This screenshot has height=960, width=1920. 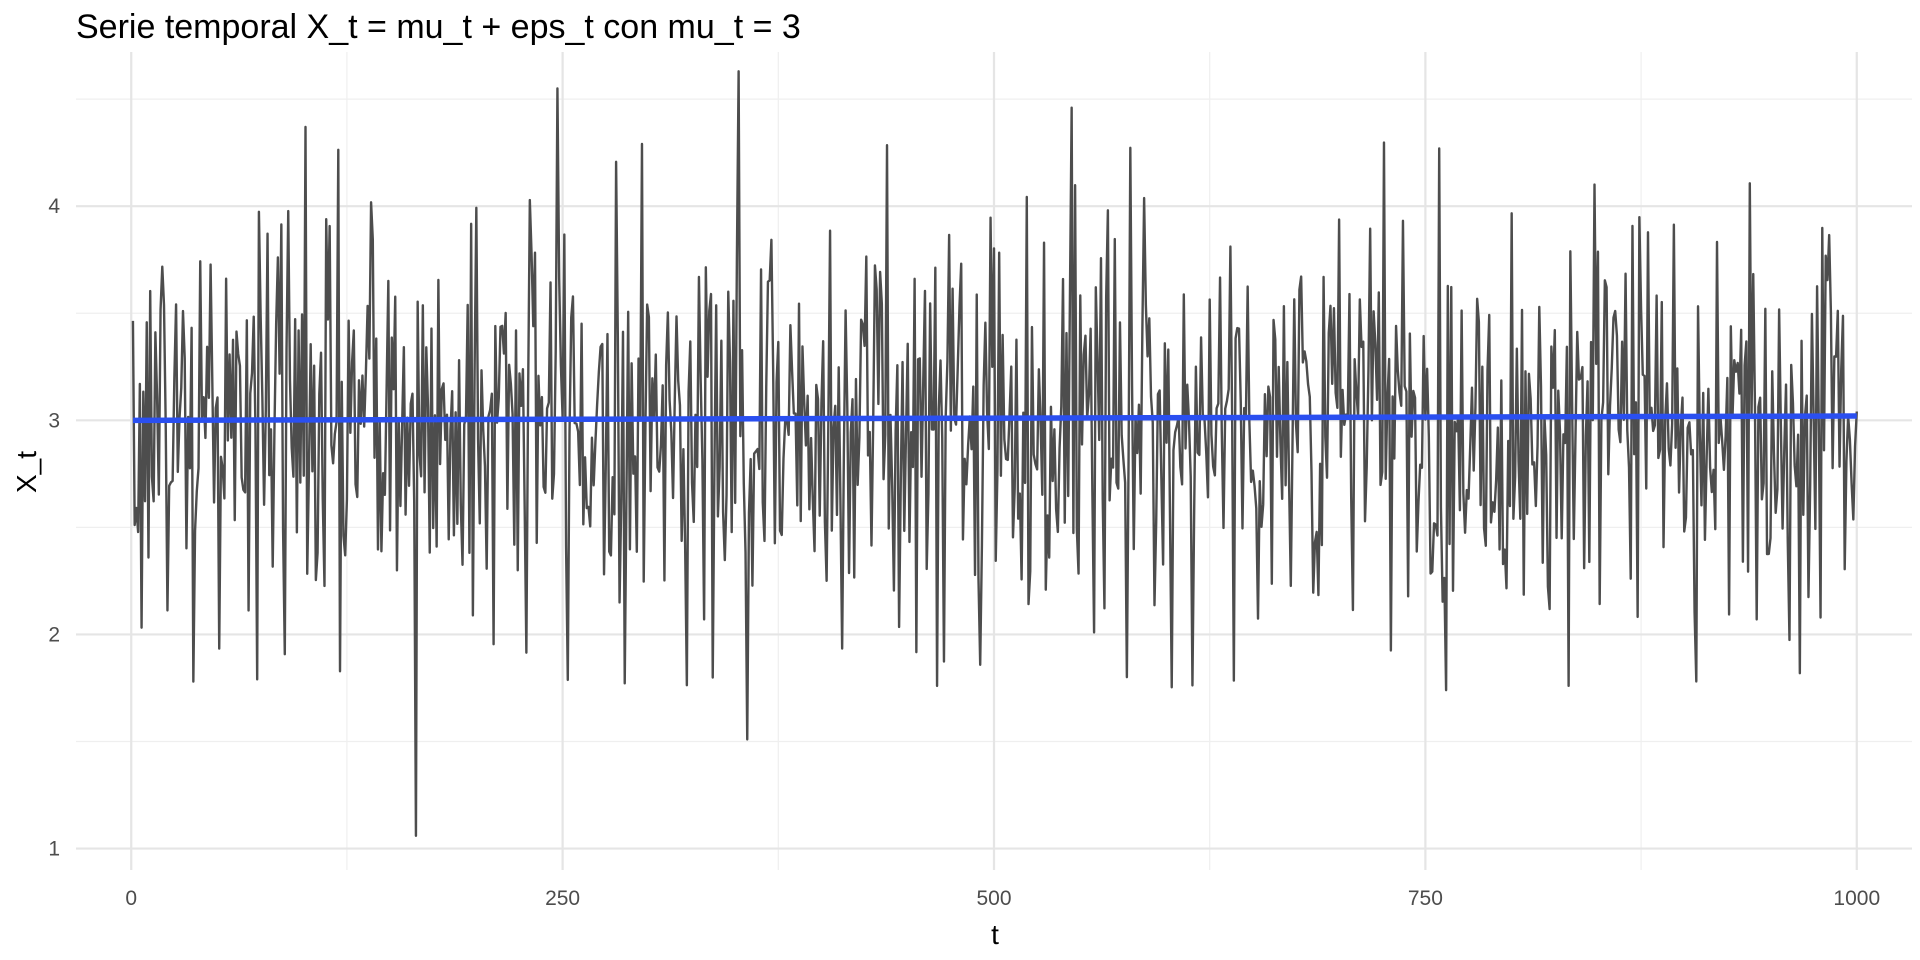 What do you see at coordinates (54, 849) in the screenshot?
I see `y-tick-label: 1` at bounding box center [54, 849].